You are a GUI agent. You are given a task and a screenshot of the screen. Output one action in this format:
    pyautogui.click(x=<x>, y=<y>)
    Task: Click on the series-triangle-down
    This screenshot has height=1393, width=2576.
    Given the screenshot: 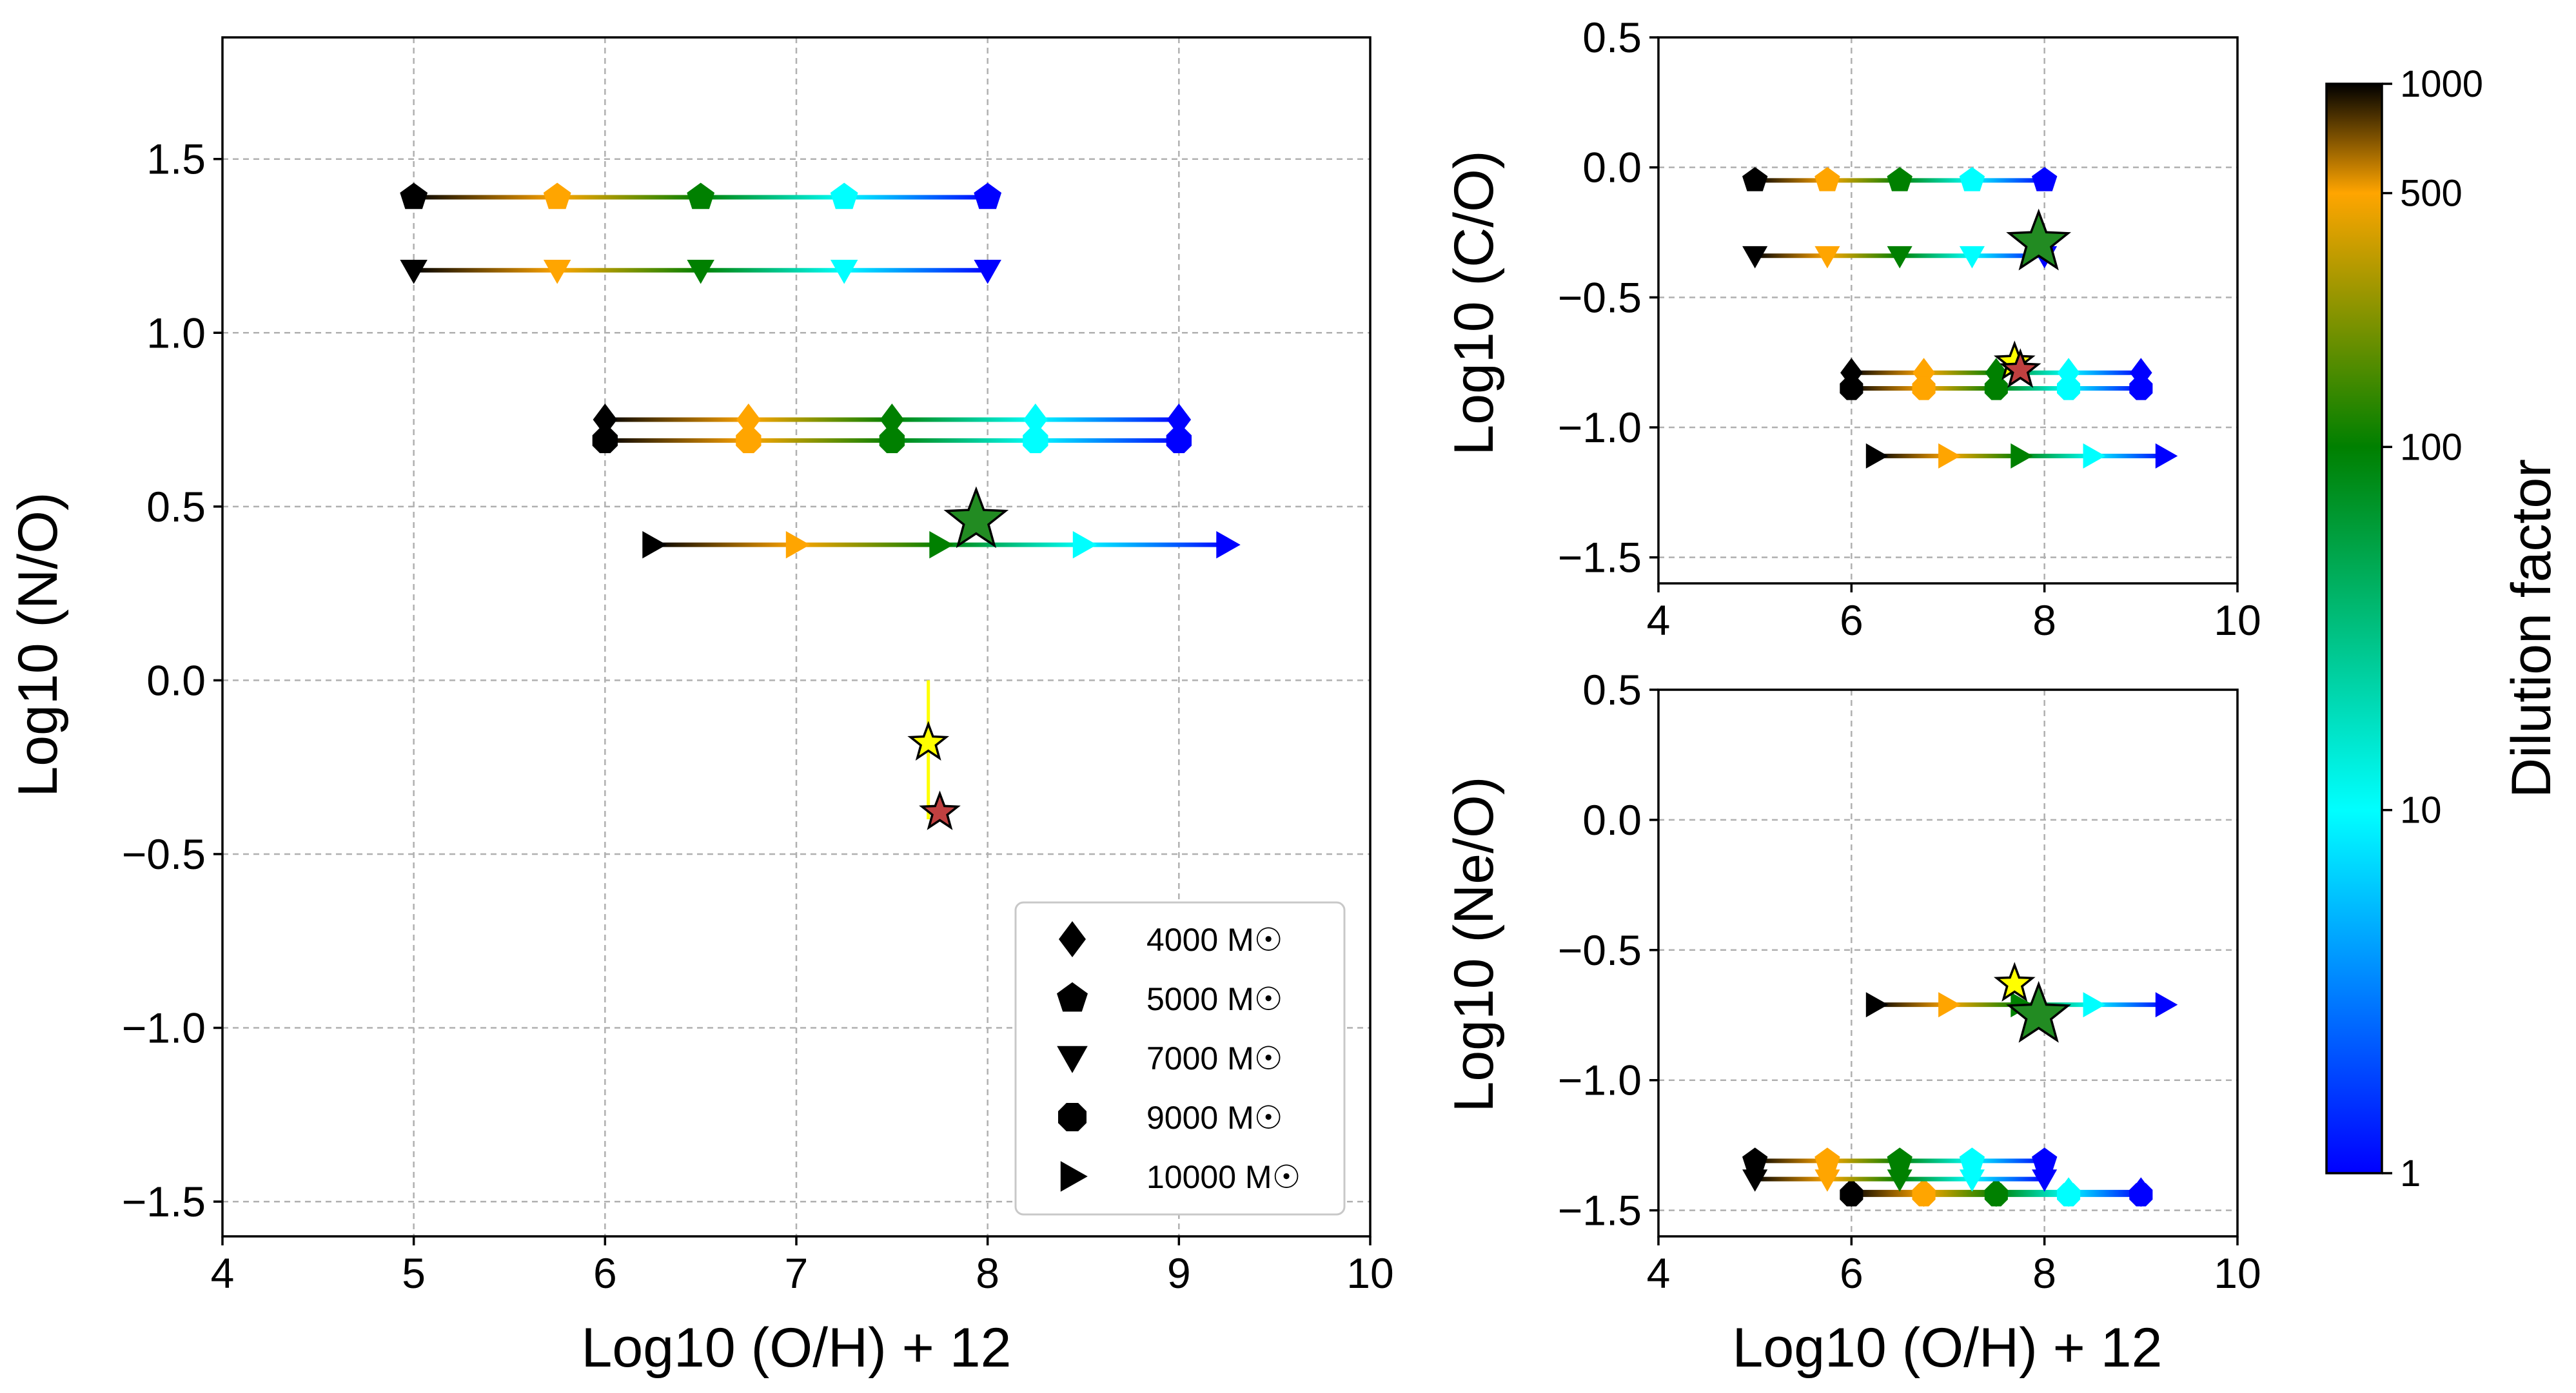 What is the action you would take?
    pyautogui.click(x=1900, y=257)
    